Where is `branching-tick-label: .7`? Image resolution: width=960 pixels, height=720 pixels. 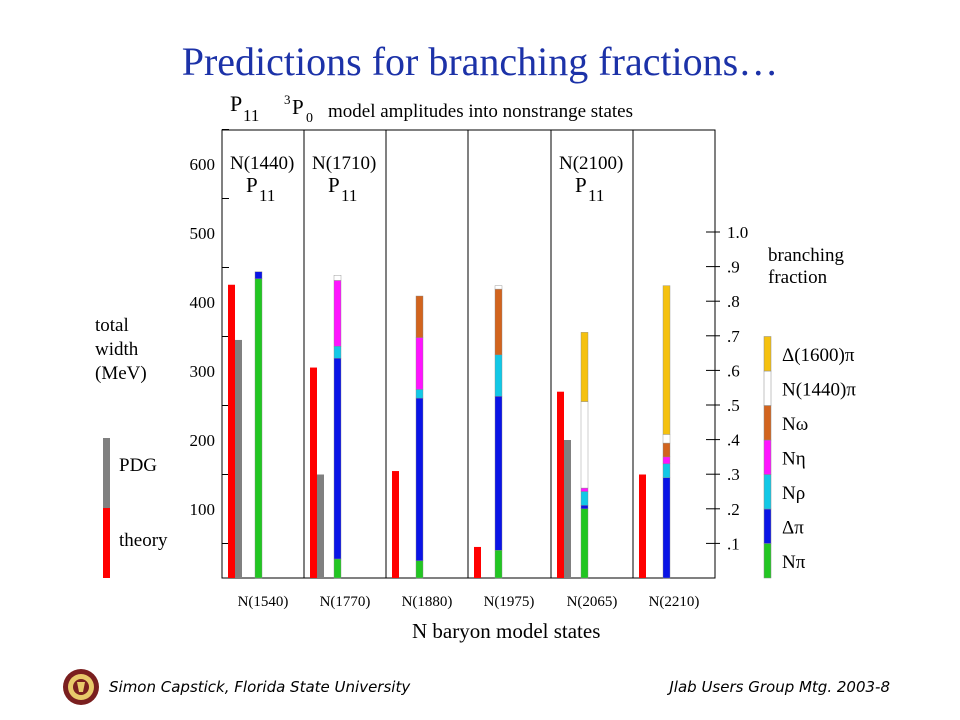
branching-tick-label: .7 is located at coordinates (733, 336).